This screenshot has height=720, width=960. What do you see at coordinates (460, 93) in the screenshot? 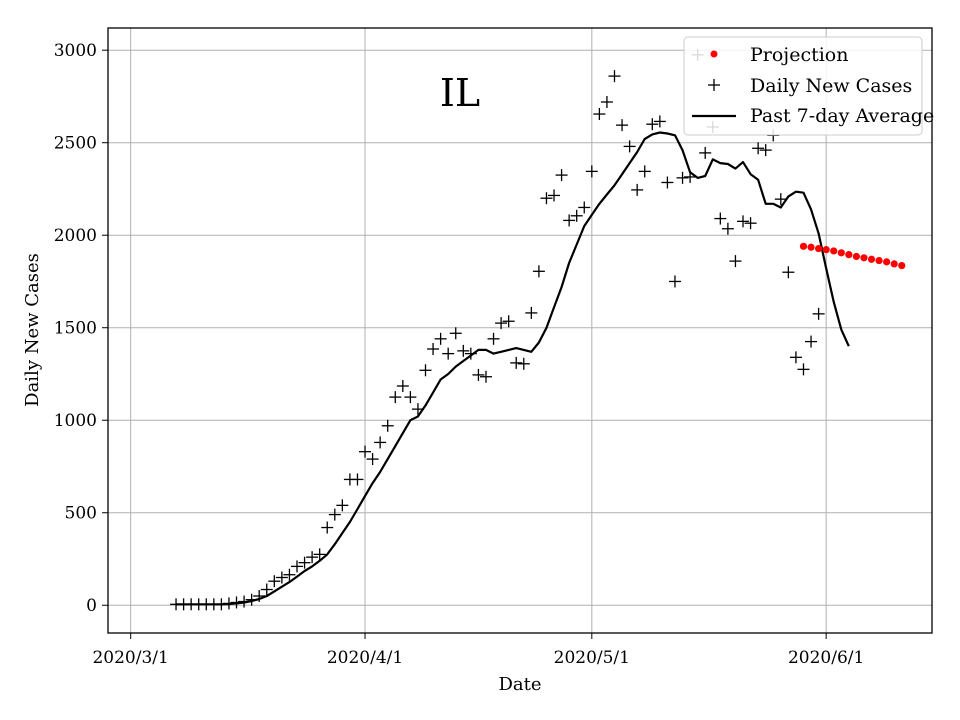
I see `chart-title: IL` at bounding box center [460, 93].